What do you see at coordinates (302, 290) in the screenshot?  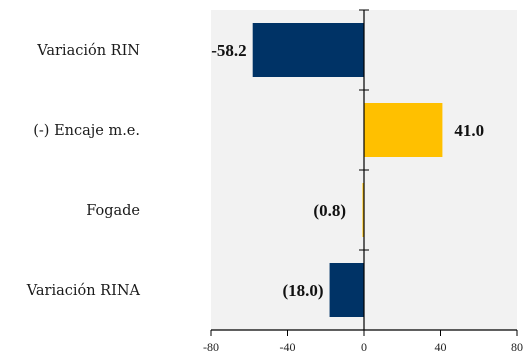 I see `value-label-3: (18.0)` at bounding box center [302, 290].